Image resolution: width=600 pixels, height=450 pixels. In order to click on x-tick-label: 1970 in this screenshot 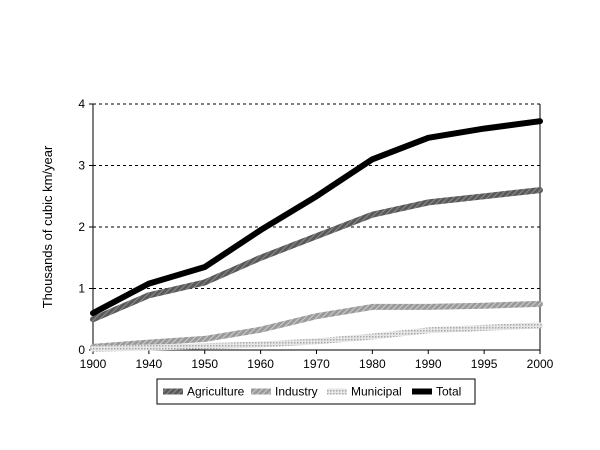, I will do `click(316, 364)`.